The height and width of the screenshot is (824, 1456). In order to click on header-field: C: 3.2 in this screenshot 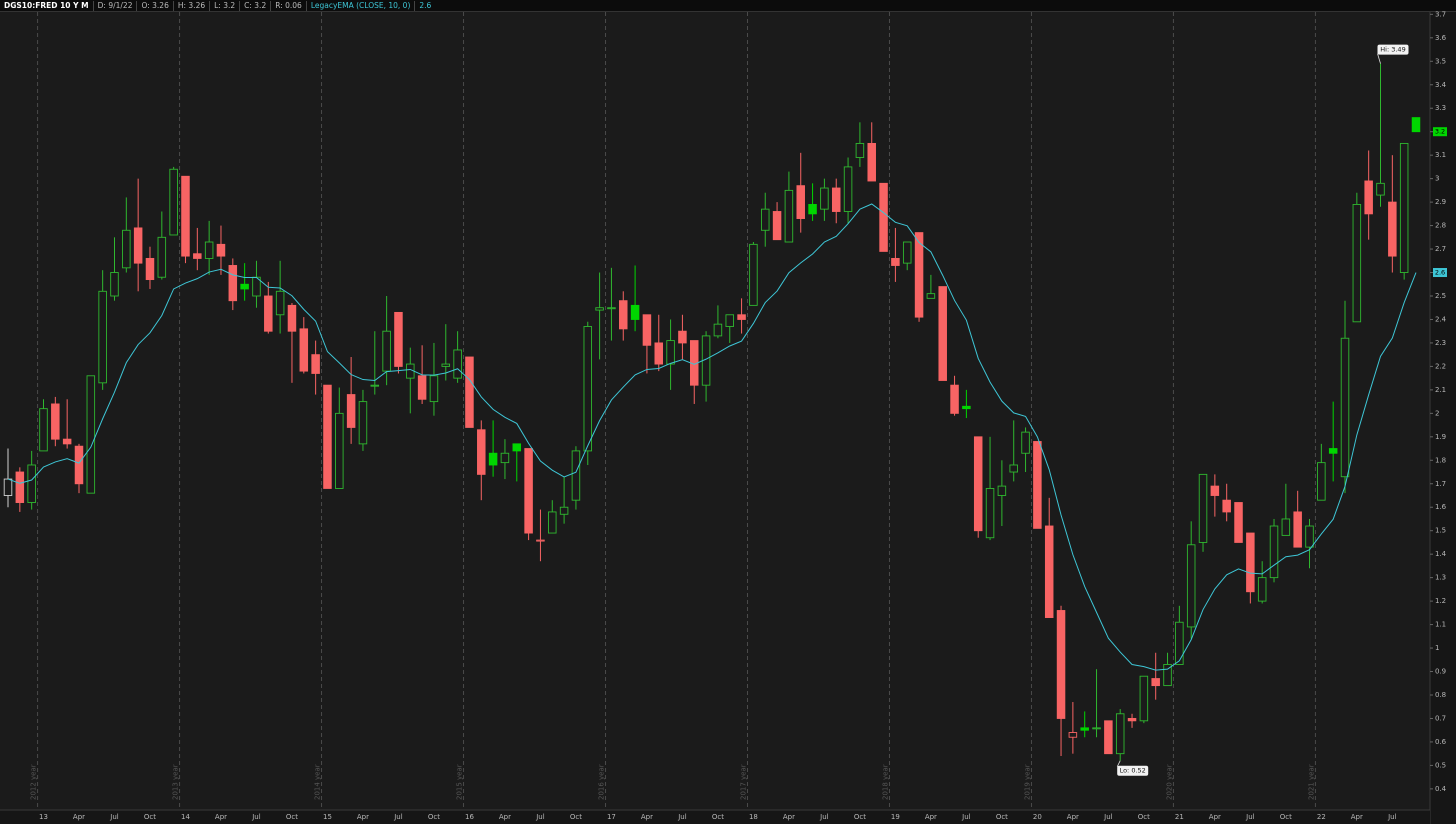, I will do `click(256, 5)`.